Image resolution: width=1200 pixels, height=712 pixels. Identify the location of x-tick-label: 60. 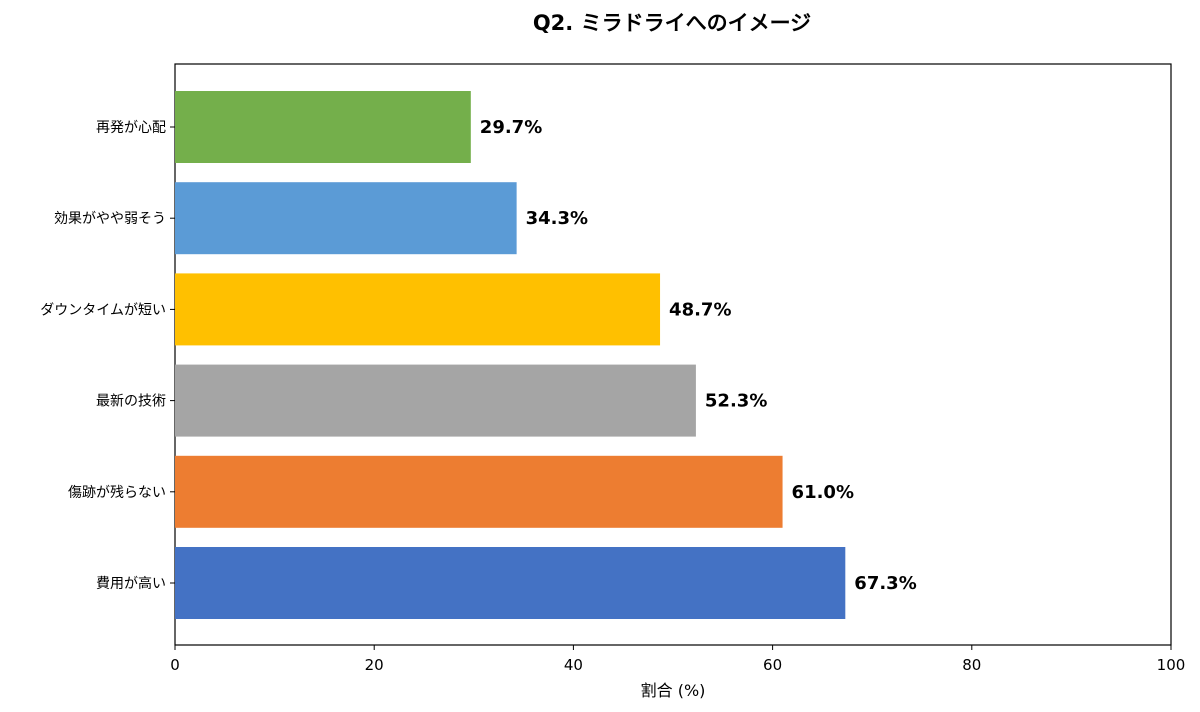
(772, 665).